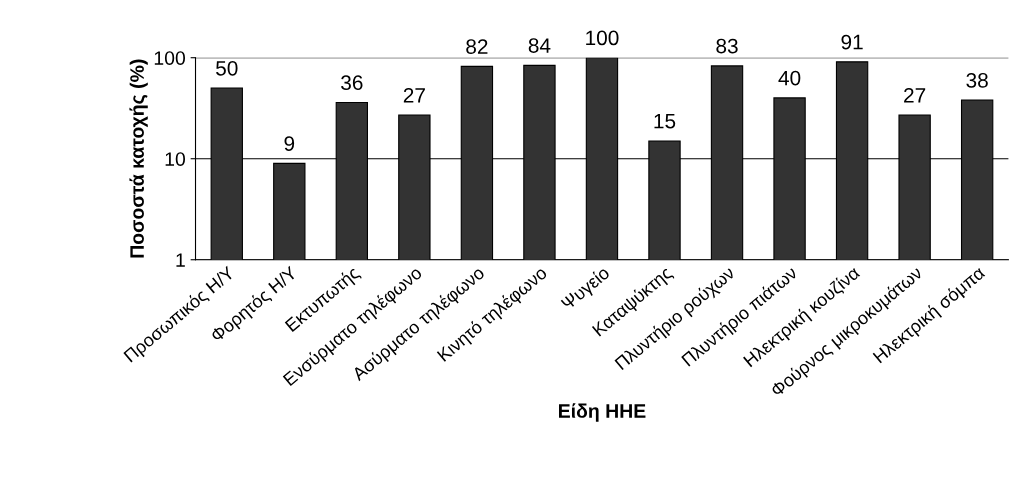 This screenshot has height=481, width=1029. Describe the element at coordinates (539, 45) in the screenshot. I see `data-label: 84` at that location.